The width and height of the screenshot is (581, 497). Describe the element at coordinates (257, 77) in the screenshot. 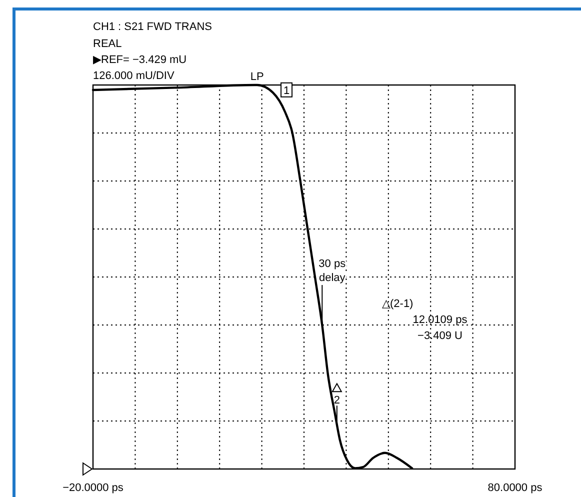

I see `annotation: LP` at that location.